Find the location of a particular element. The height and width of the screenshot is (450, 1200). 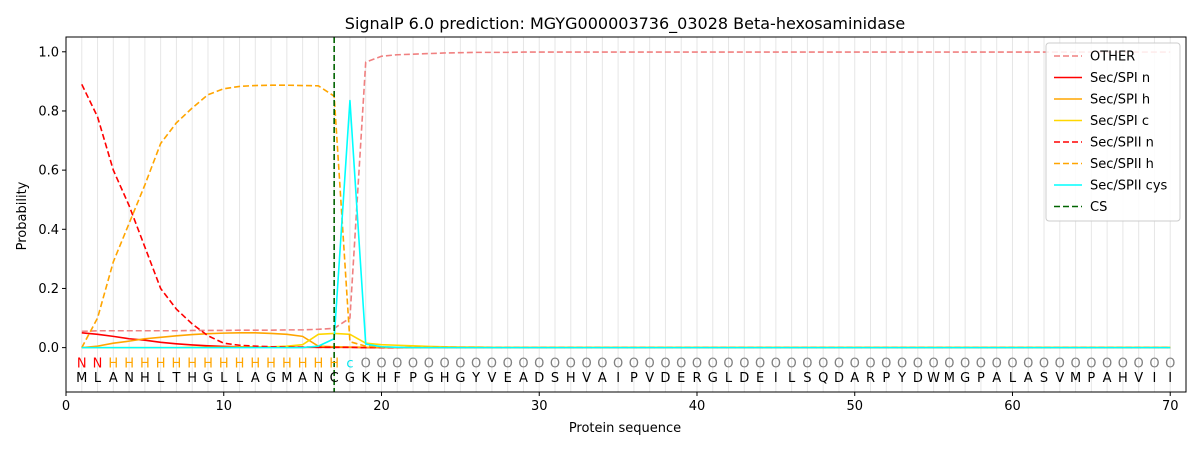

sequence-letter: F is located at coordinates (397, 378).